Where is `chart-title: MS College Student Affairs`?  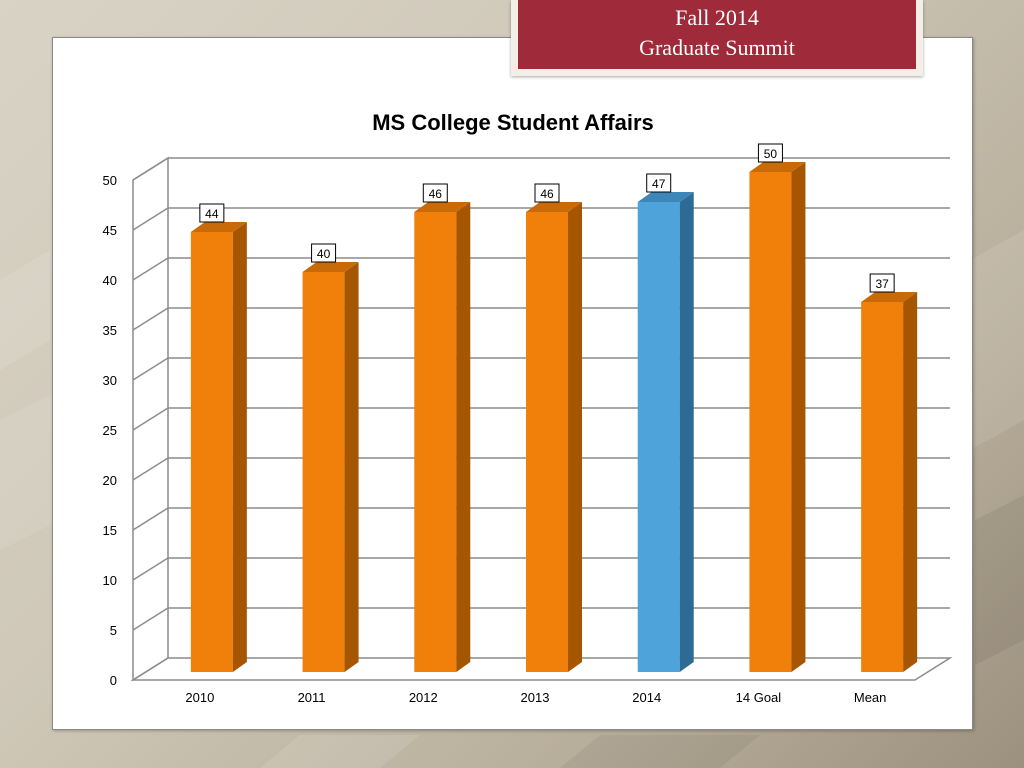
chart-title: MS College Student Affairs is located at coordinates (513, 122).